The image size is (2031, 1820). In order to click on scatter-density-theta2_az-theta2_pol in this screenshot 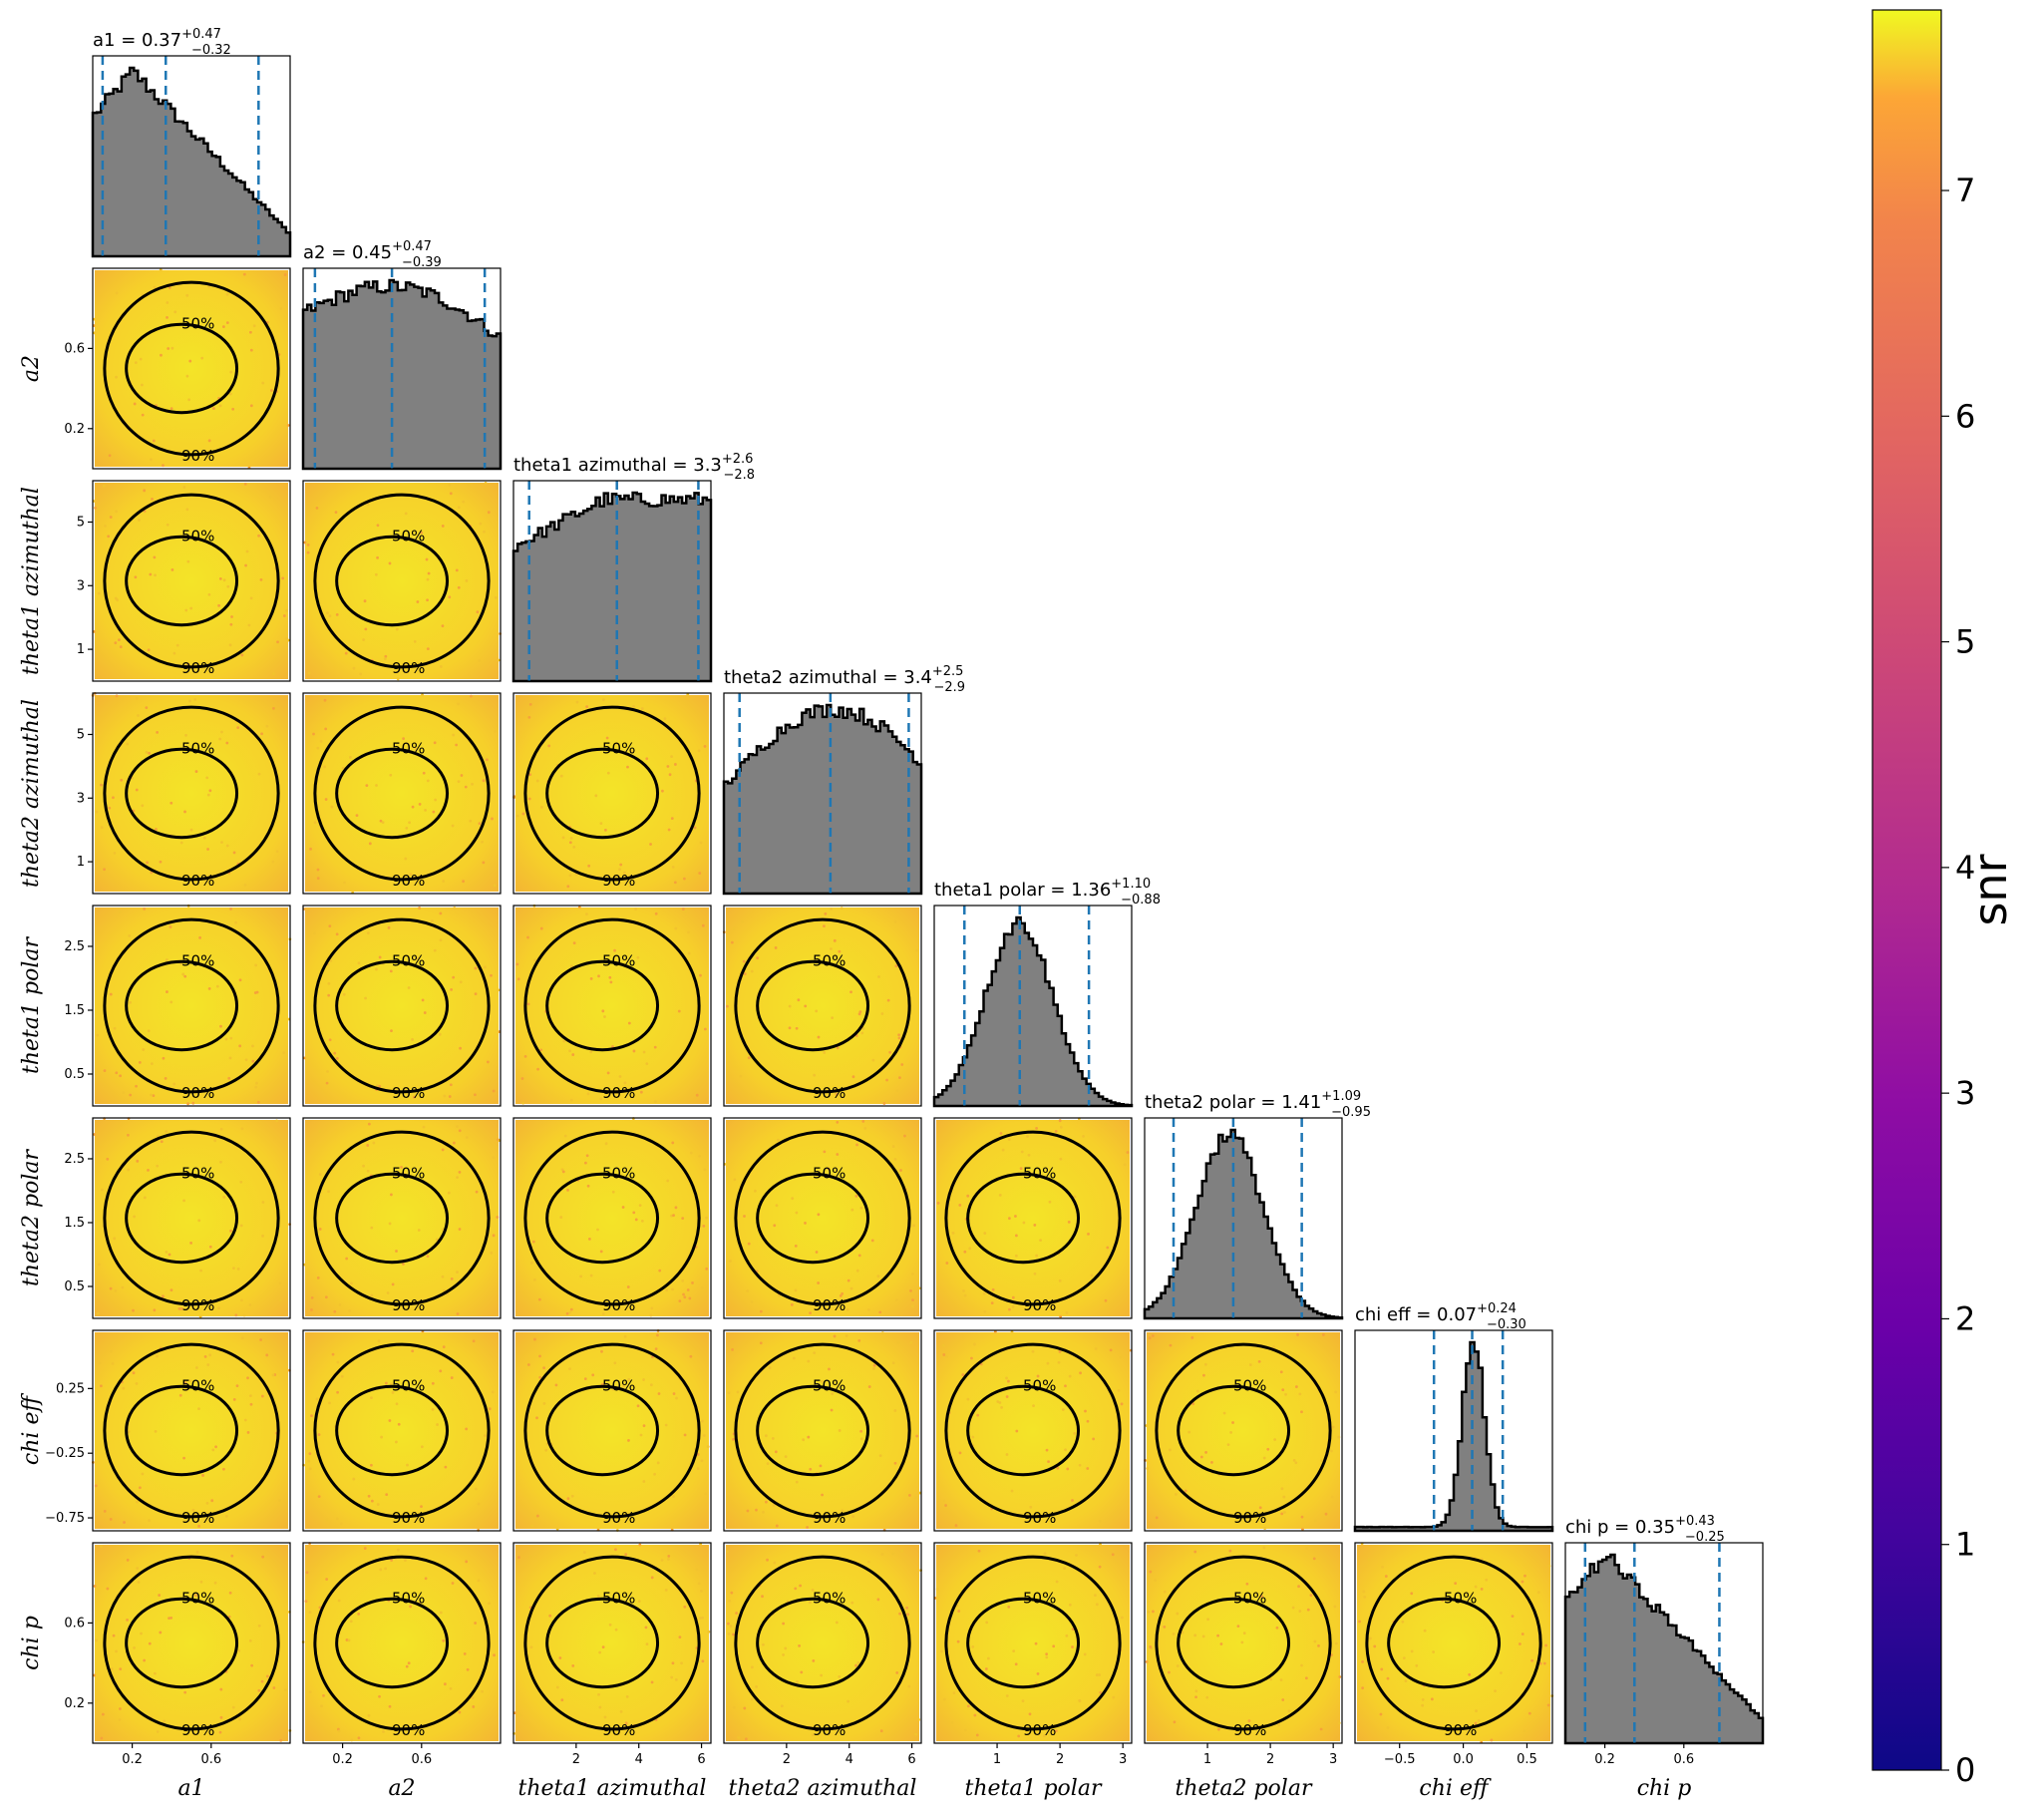, I will do `click(822, 1218)`.